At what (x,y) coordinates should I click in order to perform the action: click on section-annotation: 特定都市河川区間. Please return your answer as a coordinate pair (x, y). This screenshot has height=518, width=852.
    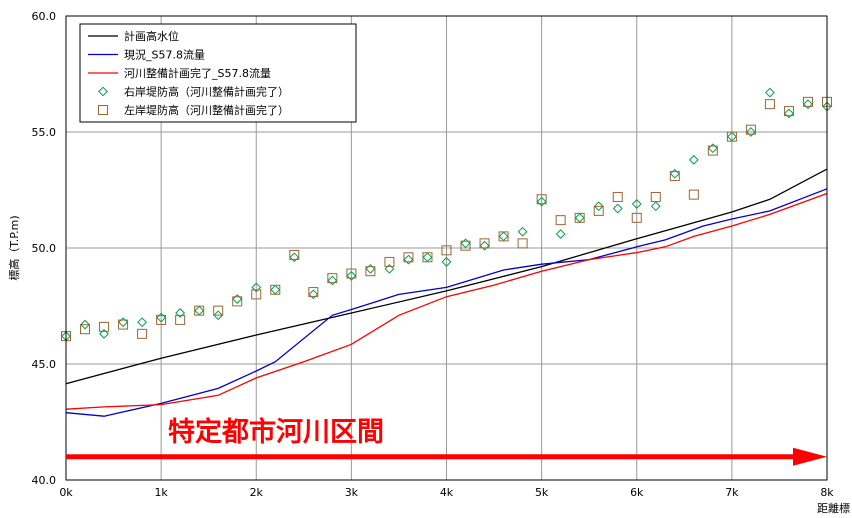
    Looking at the image, I should click on (446, 441).